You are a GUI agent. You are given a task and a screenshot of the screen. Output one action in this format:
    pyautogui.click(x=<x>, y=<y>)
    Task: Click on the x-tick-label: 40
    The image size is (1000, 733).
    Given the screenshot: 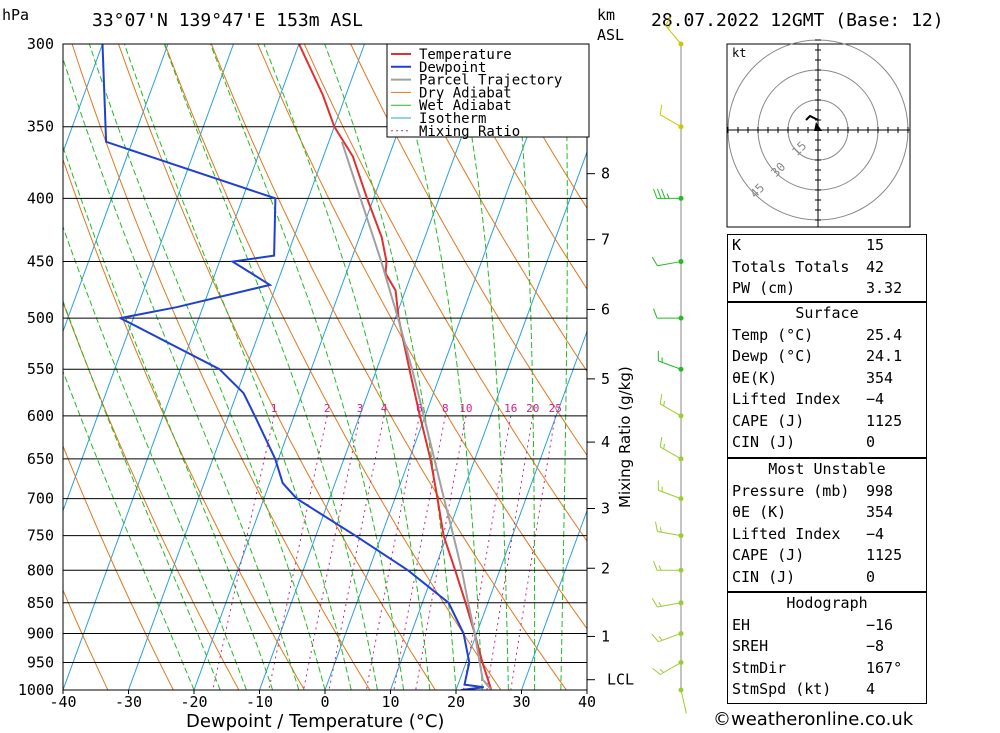 What is the action you would take?
    pyautogui.click(x=587, y=702)
    